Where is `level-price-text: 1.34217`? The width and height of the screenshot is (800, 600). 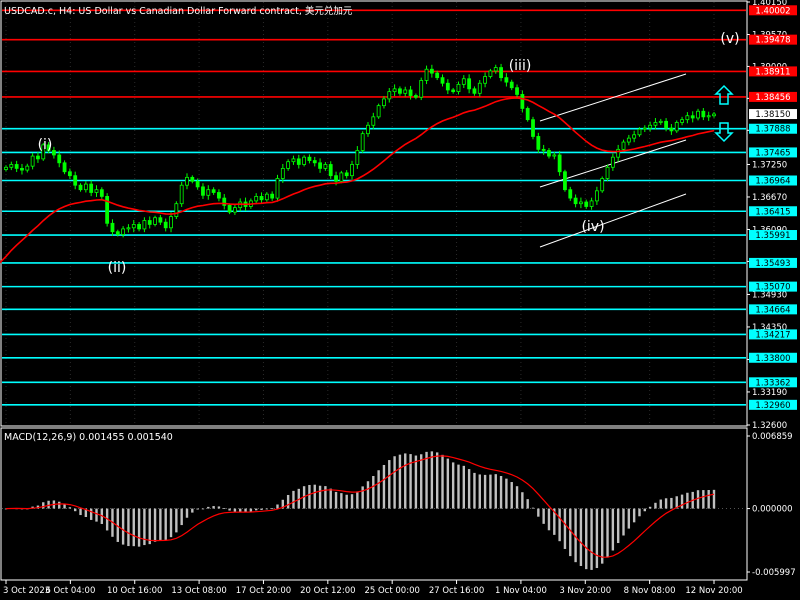
level-price-text: 1.34217 is located at coordinates (772, 335).